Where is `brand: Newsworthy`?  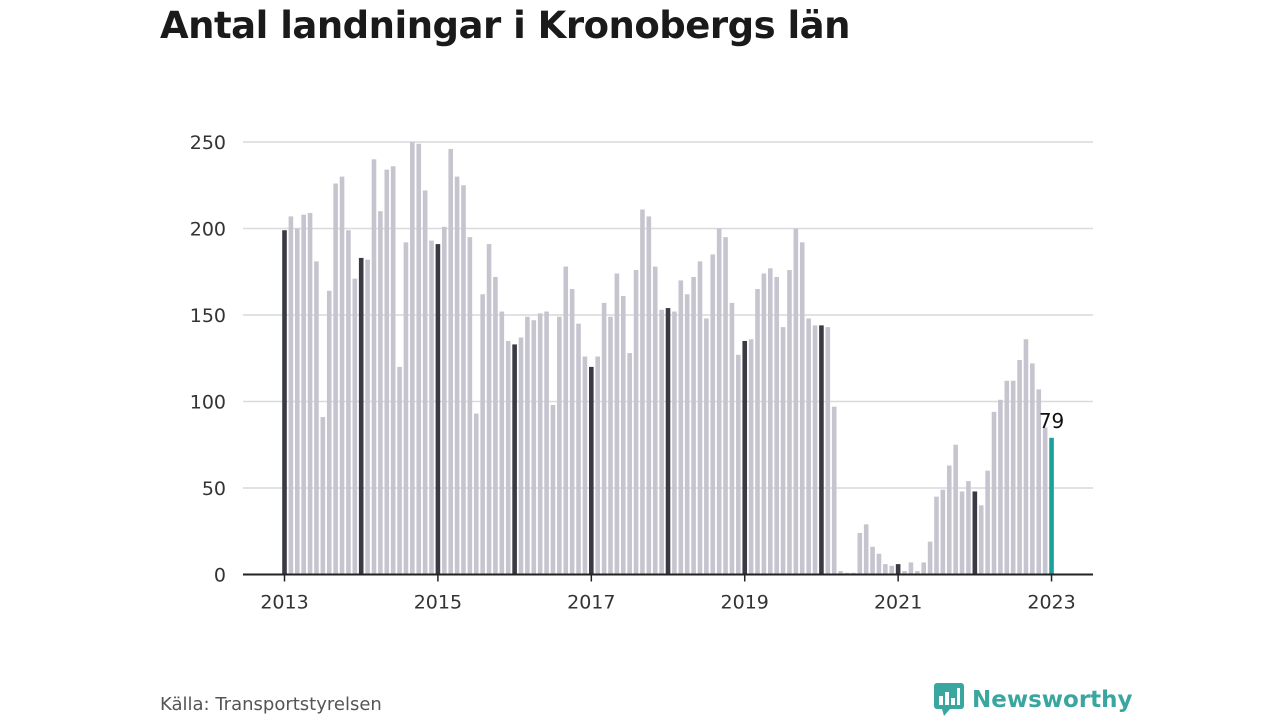
brand: Newsworthy is located at coordinates (1033, 700).